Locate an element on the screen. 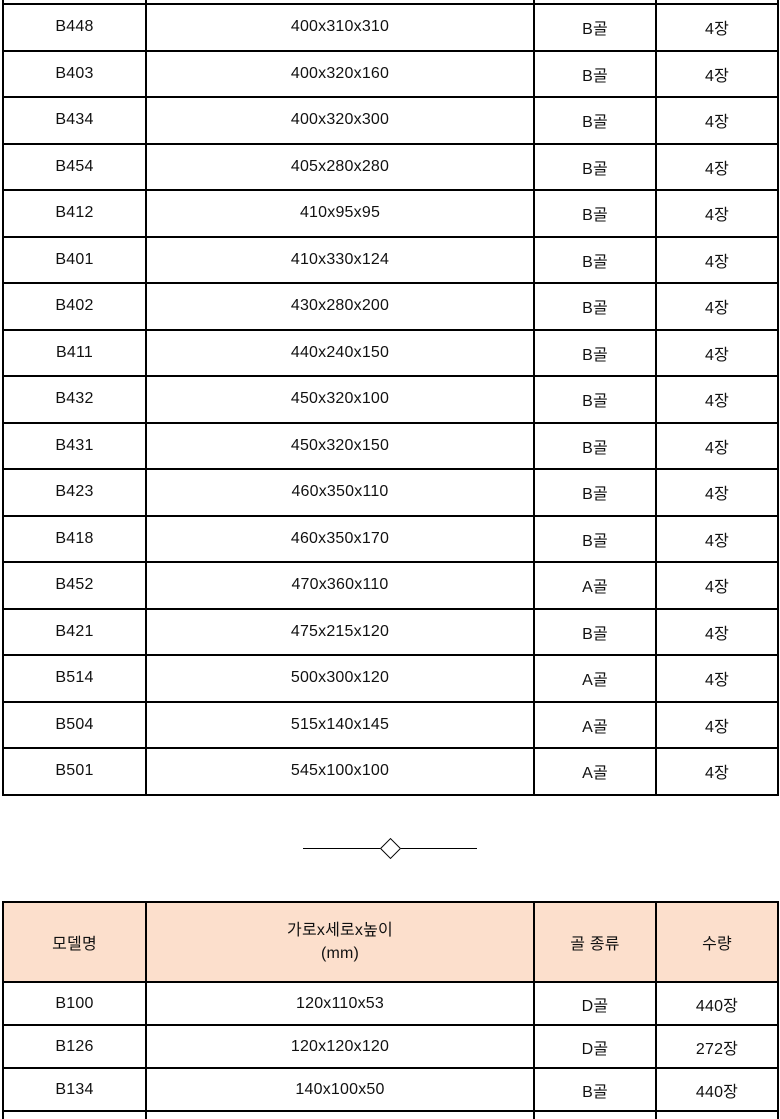  model-cell: B401 is located at coordinates (74, 259).